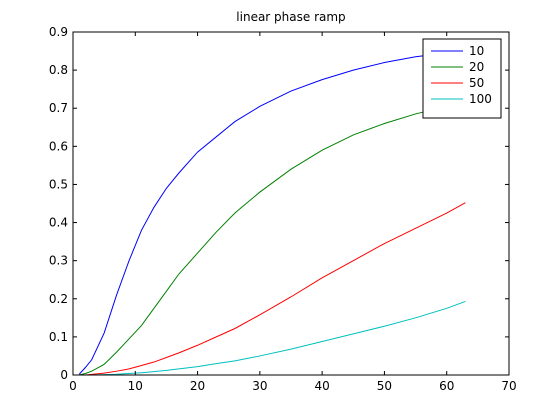  I want to click on y-tick-label: 0.6, so click(58, 146).